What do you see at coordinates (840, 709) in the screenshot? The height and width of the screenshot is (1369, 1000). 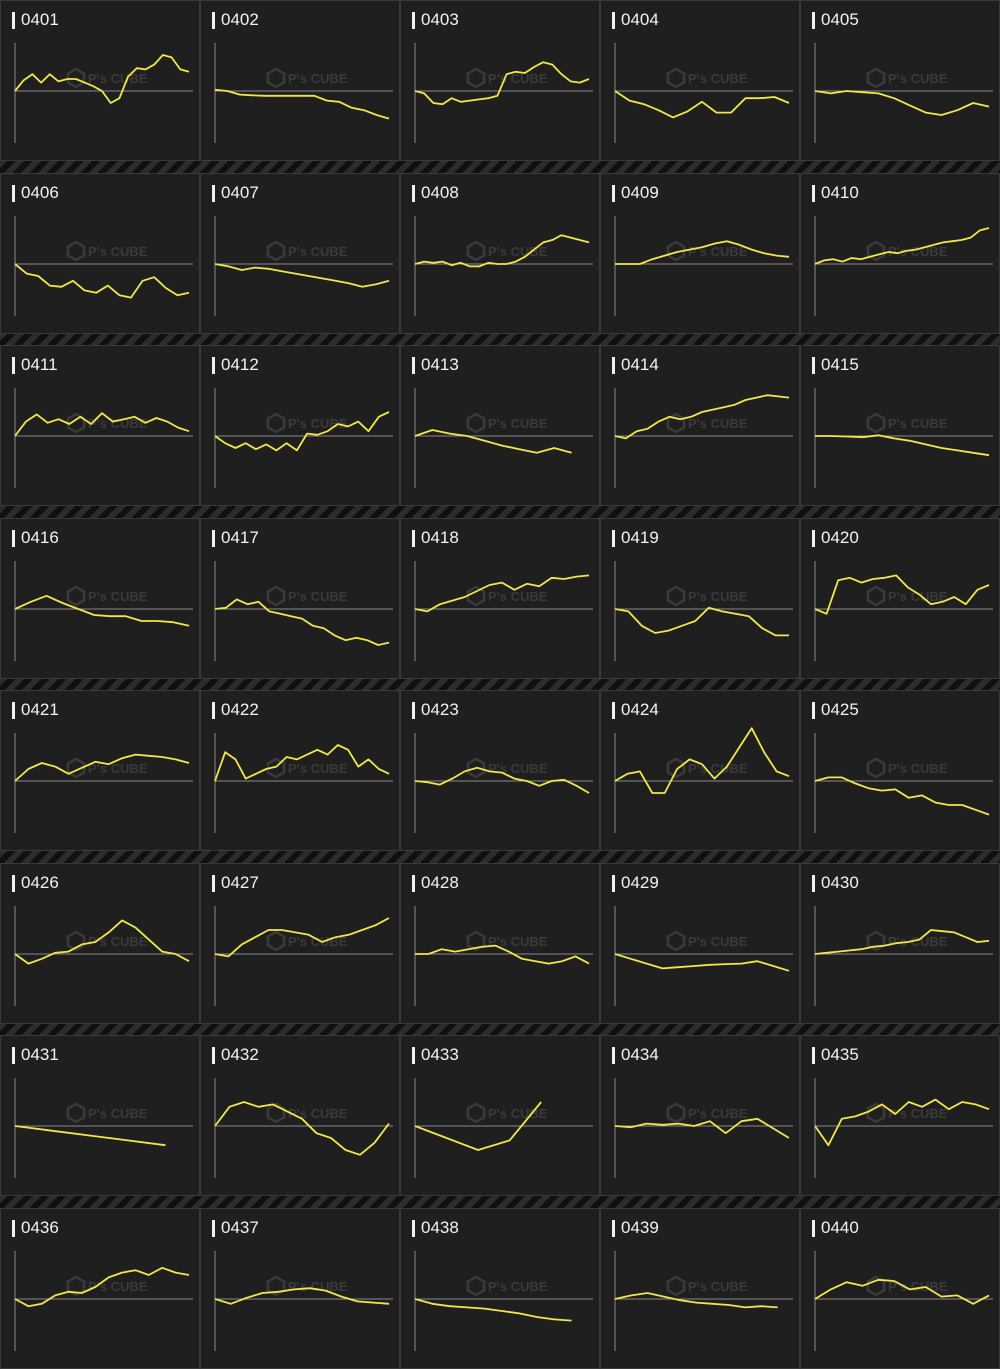 I see `chart-label: 0425` at bounding box center [840, 709].